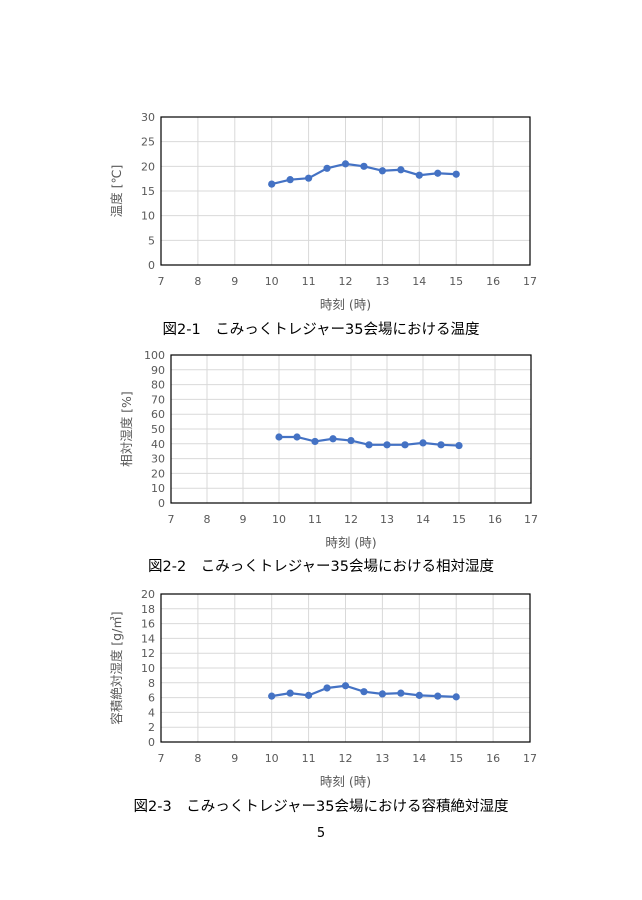 This screenshot has height=900, width=642. Describe the element at coordinates (151, 727) in the screenshot. I see `y-tick-label: 2` at that location.